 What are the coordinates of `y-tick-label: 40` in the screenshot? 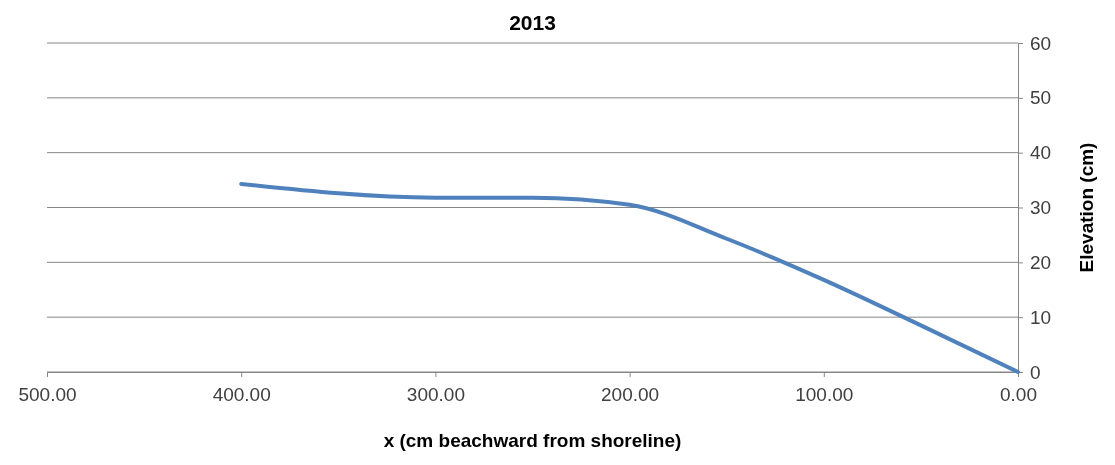 It's located at (1041, 153).